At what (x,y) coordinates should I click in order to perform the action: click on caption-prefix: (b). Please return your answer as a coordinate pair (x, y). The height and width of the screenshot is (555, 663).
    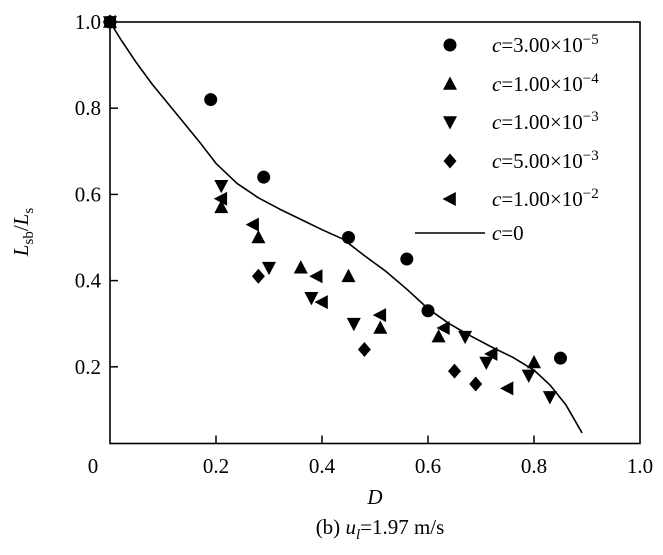
    Looking at the image, I should click on (331, 527).